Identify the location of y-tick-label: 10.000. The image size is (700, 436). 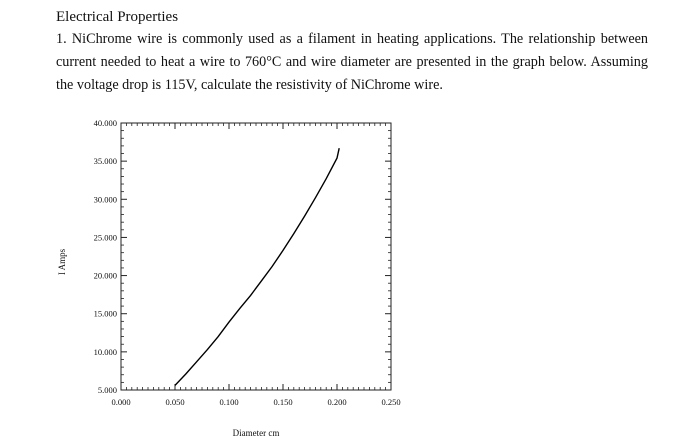
(105, 352).